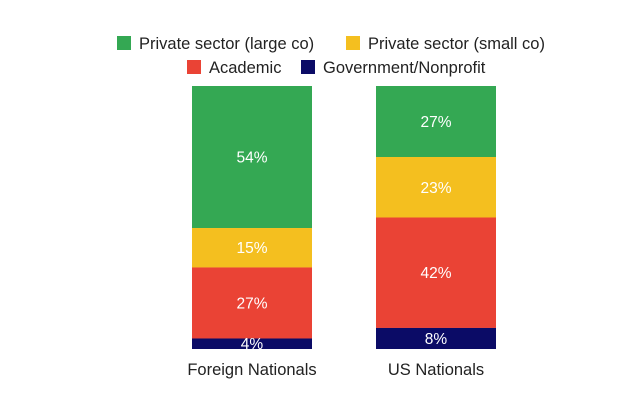 The height and width of the screenshot is (405, 635). What do you see at coordinates (353, 43) in the screenshot?
I see `legend-swatch-private-small` at bounding box center [353, 43].